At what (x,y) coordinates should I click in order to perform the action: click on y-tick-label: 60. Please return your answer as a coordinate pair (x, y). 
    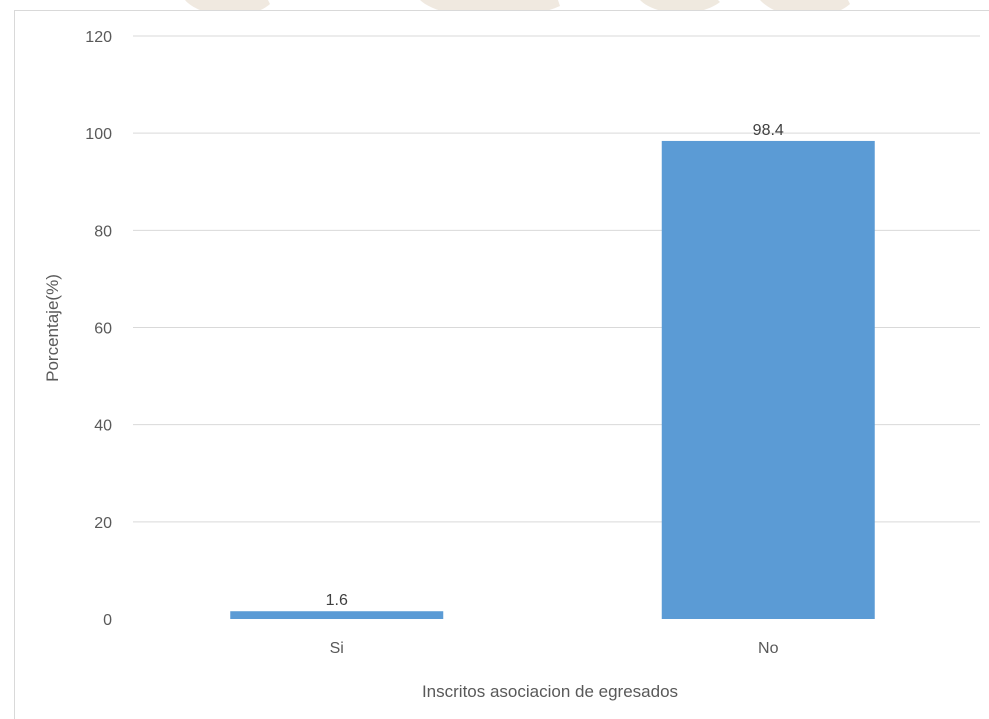
    Looking at the image, I should click on (103, 329).